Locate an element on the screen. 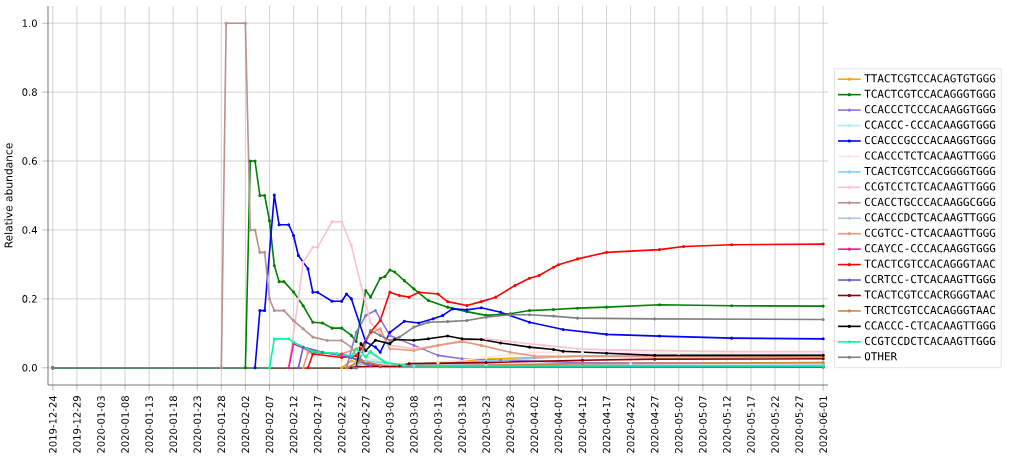  y-tick-label: 0.8 is located at coordinates (29, 92).